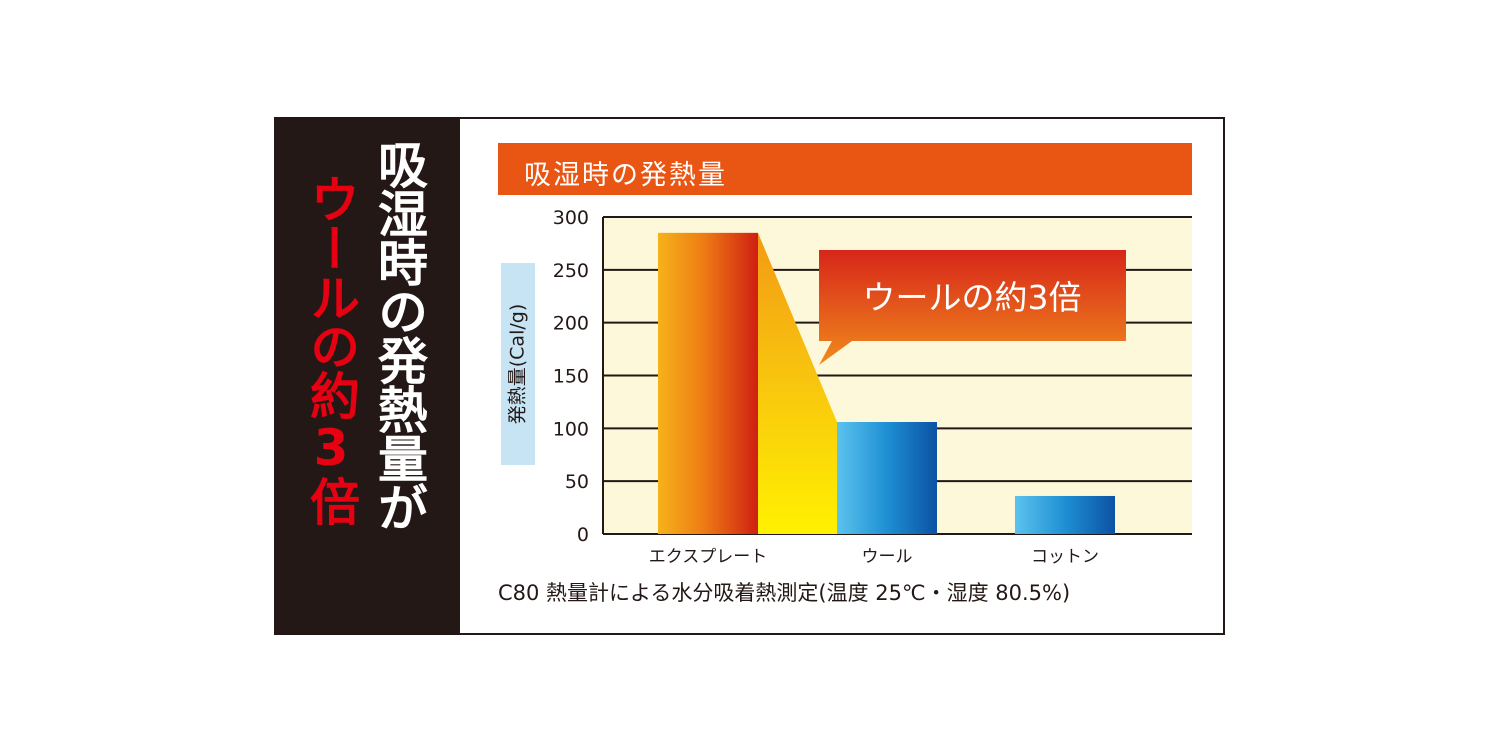 This screenshot has width=1500, height=750. I want to click on y-tick-label: 50, so click(577, 482).